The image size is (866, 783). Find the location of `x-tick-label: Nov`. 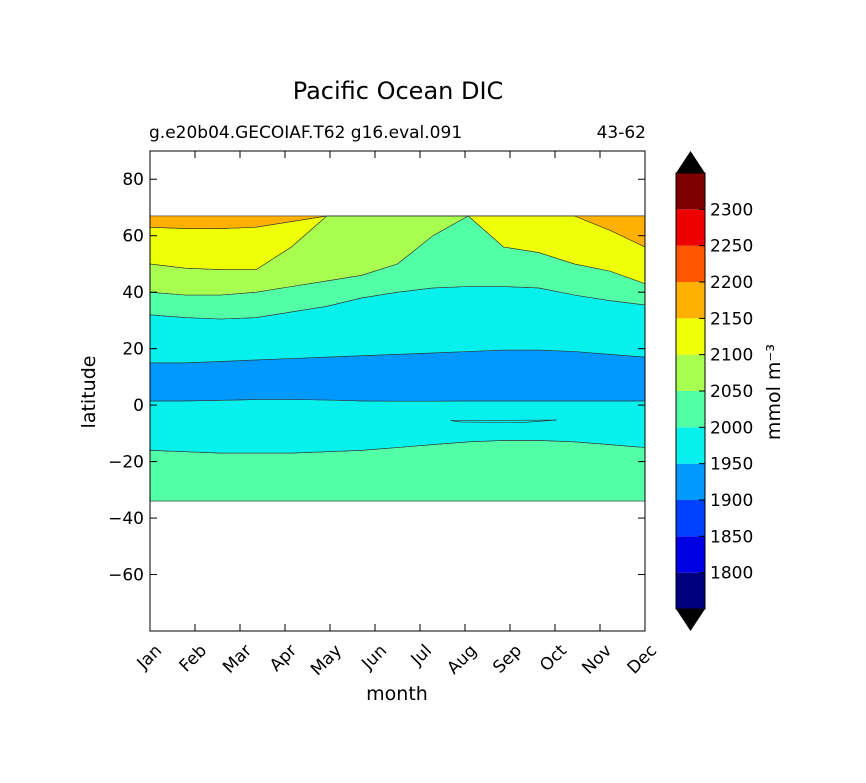

x-tick-label: Nov is located at coordinates (597, 660).